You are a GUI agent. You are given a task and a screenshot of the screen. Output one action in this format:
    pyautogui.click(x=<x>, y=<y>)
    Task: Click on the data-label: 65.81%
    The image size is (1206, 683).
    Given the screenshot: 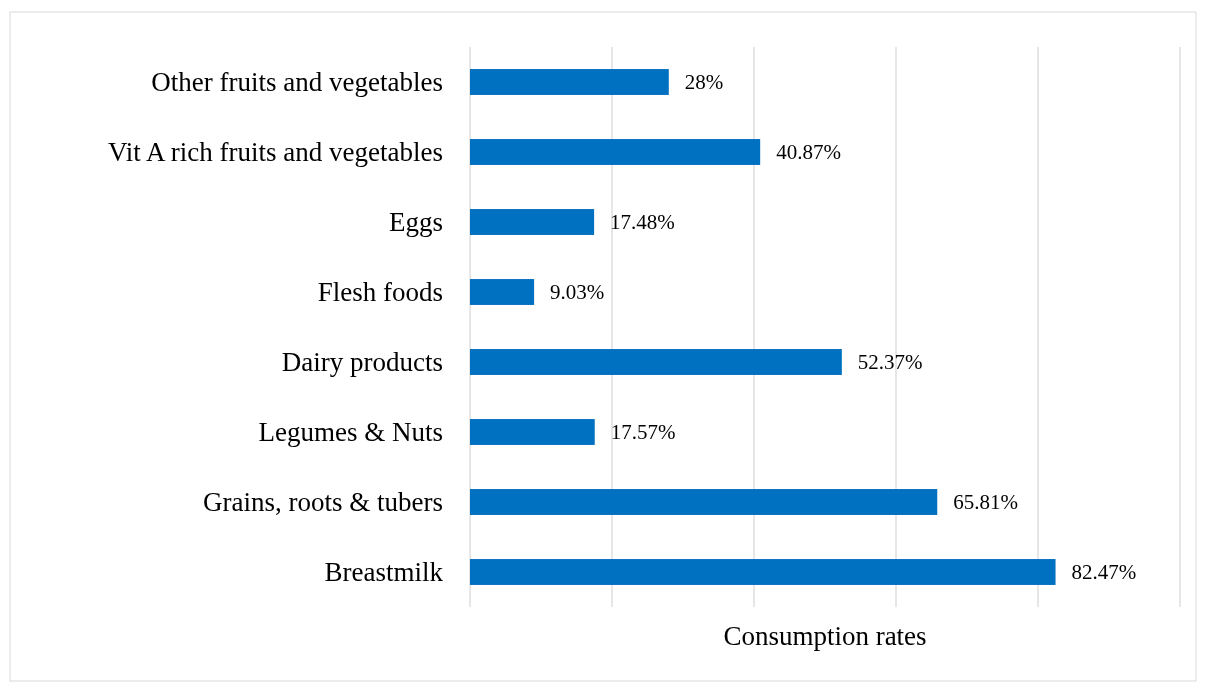 What is the action you would take?
    pyautogui.click(x=985, y=502)
    